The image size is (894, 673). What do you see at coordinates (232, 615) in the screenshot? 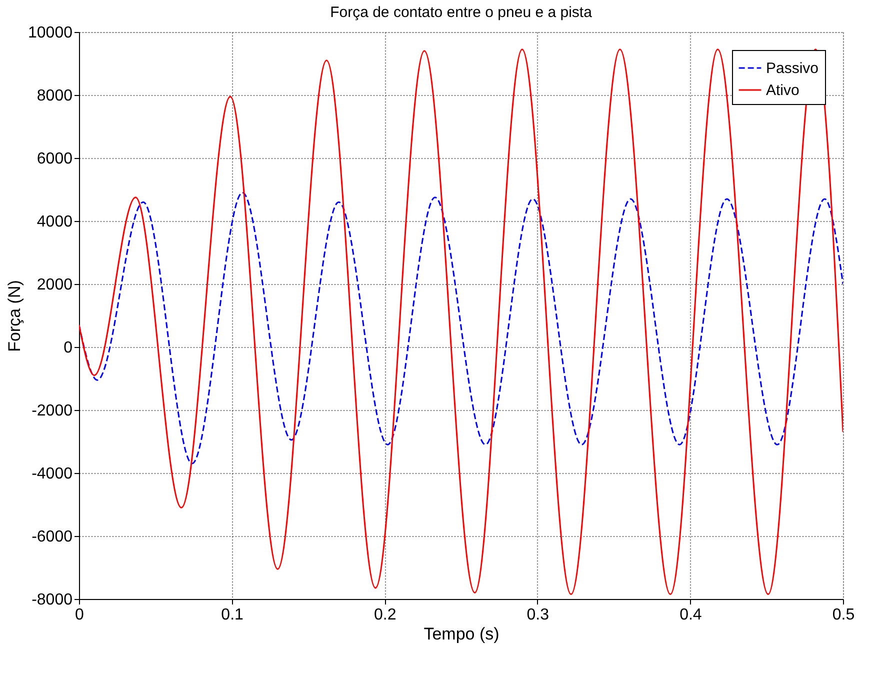
I see `x-tick-label: 0.1` at bounding box center [232, 615].